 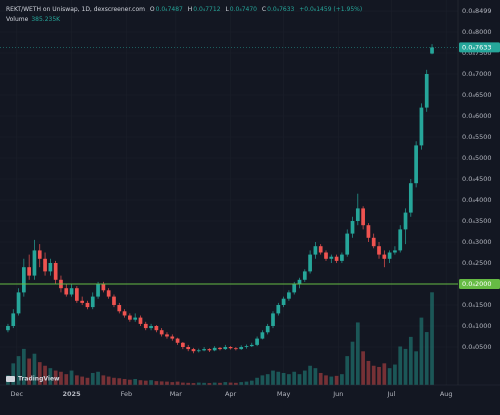 What do you see at coordinates (390, 394) in the screenshot?
I see `x-tick-label: Jul` at bounding box center [390, 394].